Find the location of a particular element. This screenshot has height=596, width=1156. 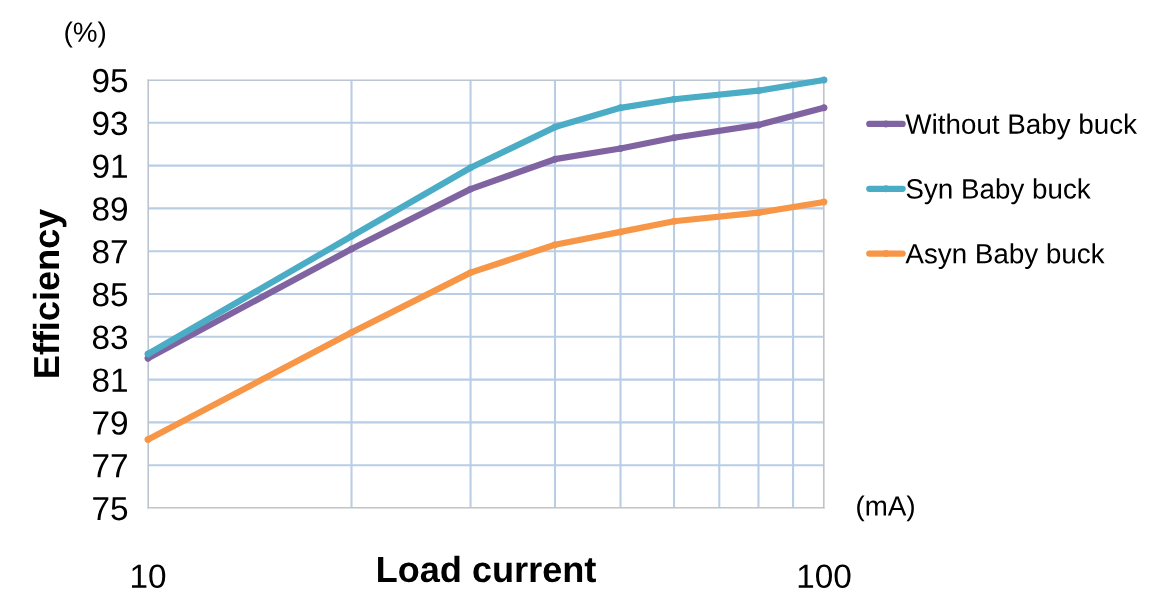

y-axis-title: Efficiency is located at coordinates (49, 292).